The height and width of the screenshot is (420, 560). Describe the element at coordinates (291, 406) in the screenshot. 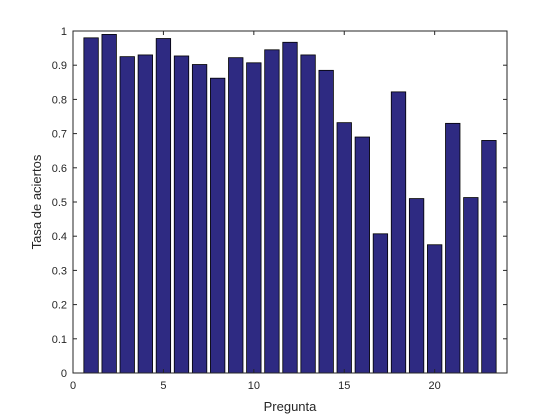

I see `x-axis-label: Pregunta` at that location.